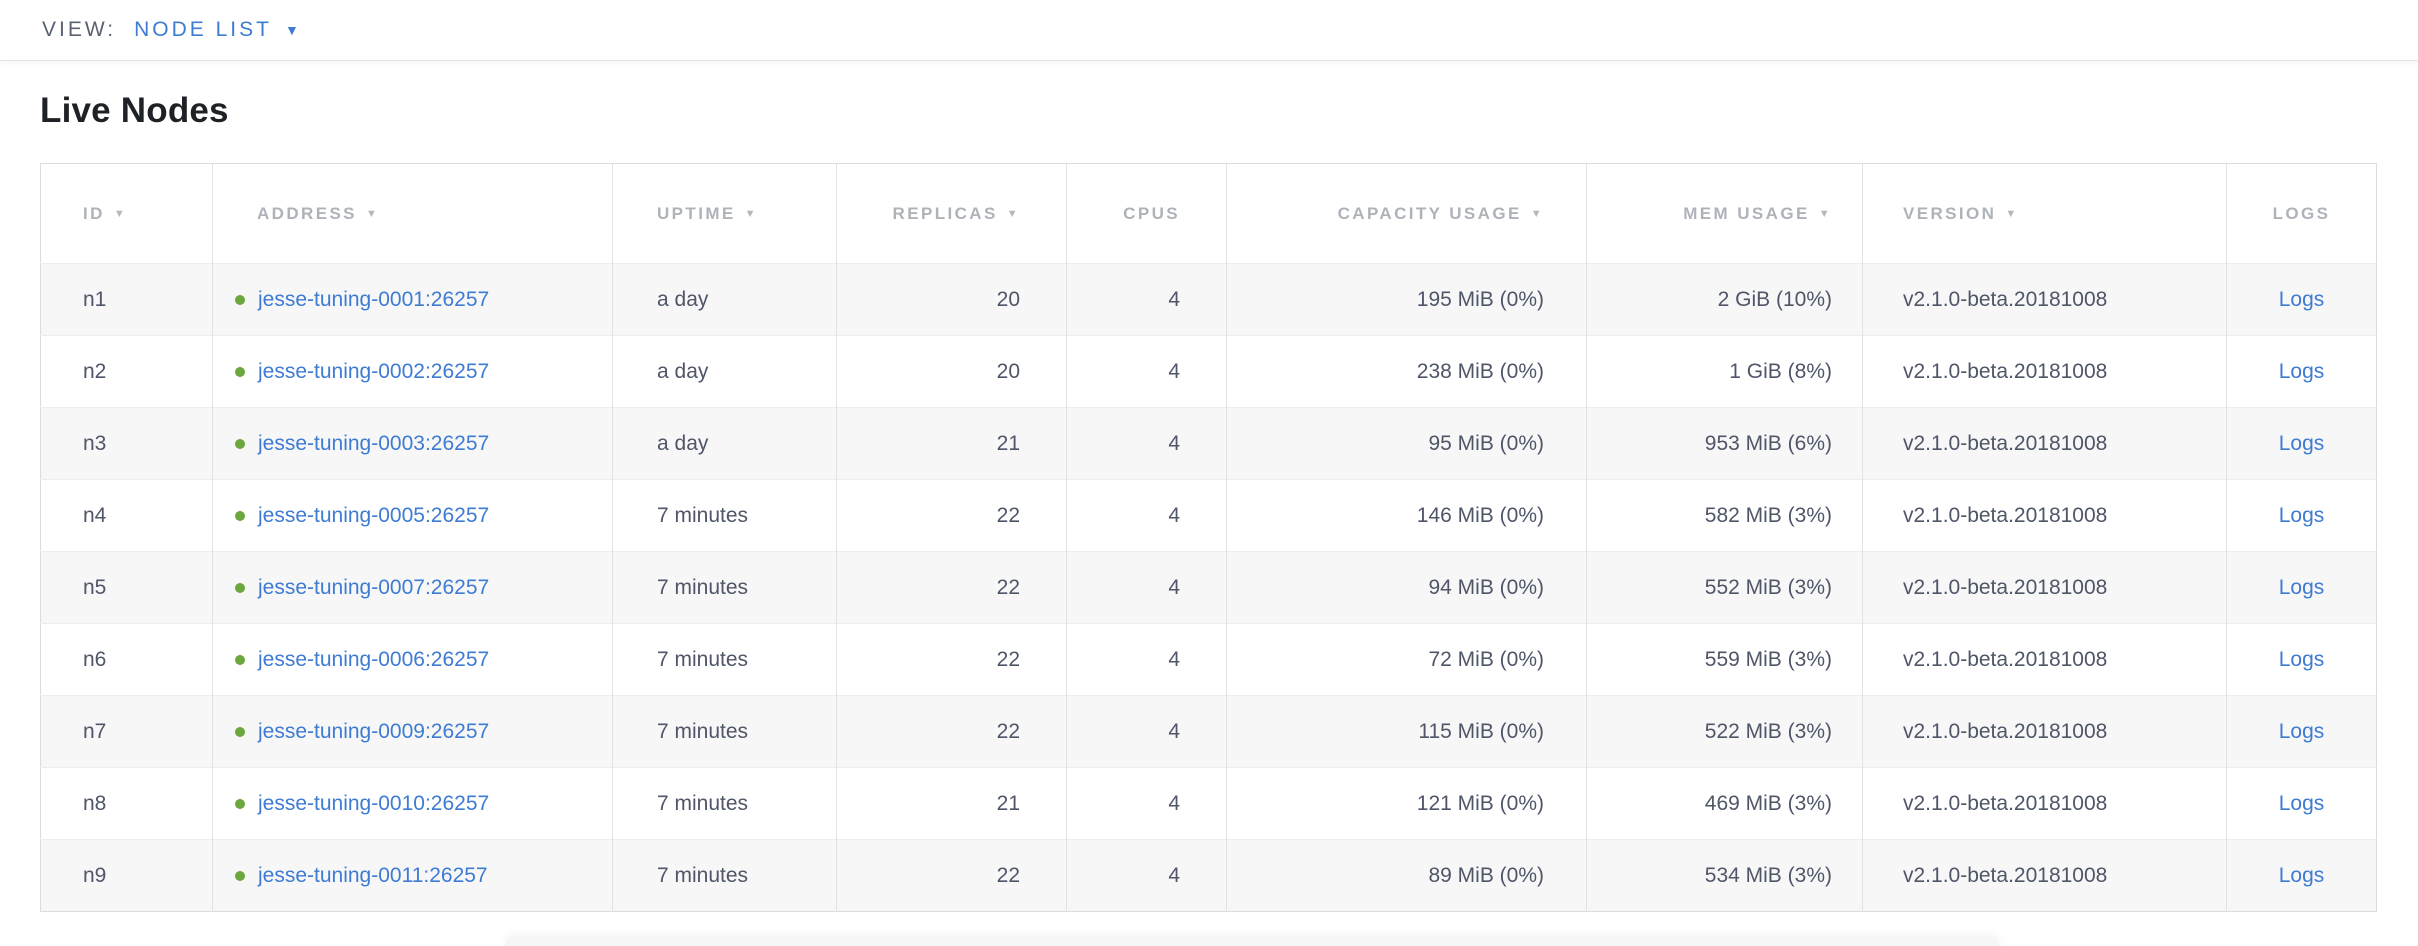  Describe the element at coordinates (1429, 213) in the screenshot. I see `column-header-label: CAPACITY USAGE` at that location.